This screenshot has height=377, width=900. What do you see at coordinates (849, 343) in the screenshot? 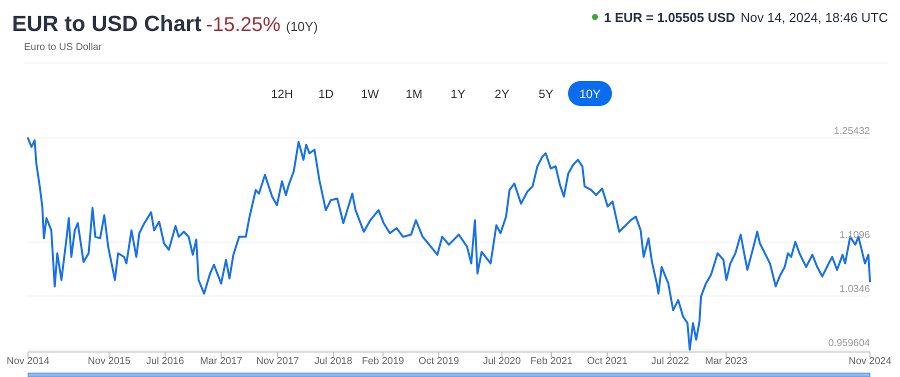
I see `y-tick-label: 0.959604` at bounding box center [849, 343].